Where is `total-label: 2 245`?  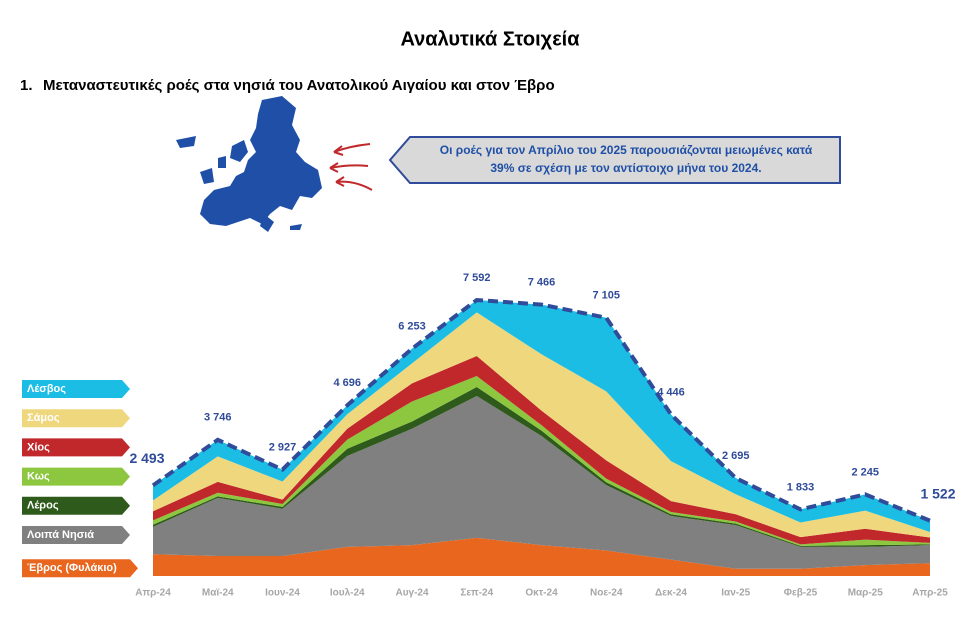
total-label: 2 245 is located at coordinates (865, 472).